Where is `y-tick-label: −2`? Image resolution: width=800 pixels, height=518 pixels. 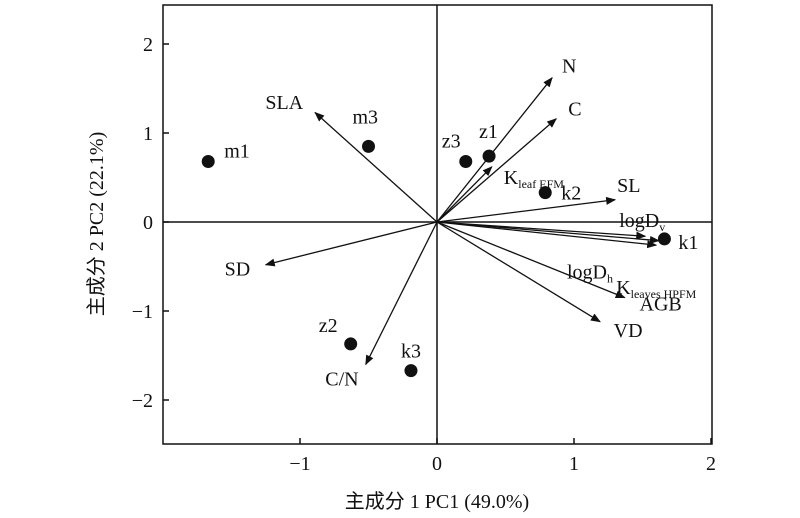
y-tick-label: −2 is located at coordinates (142, 401).